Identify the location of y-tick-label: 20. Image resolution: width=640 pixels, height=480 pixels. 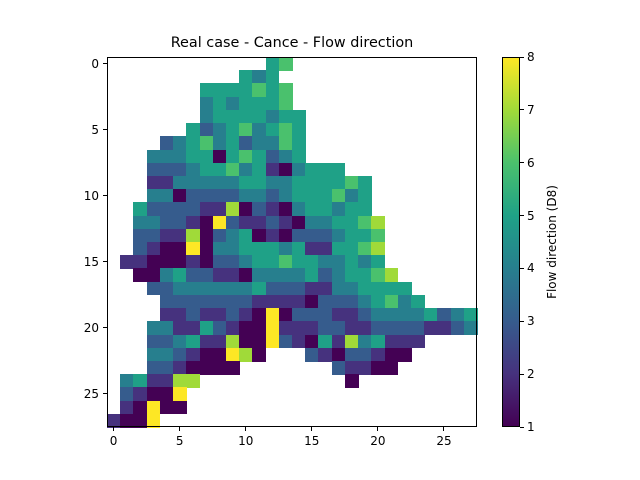
(91, 327).